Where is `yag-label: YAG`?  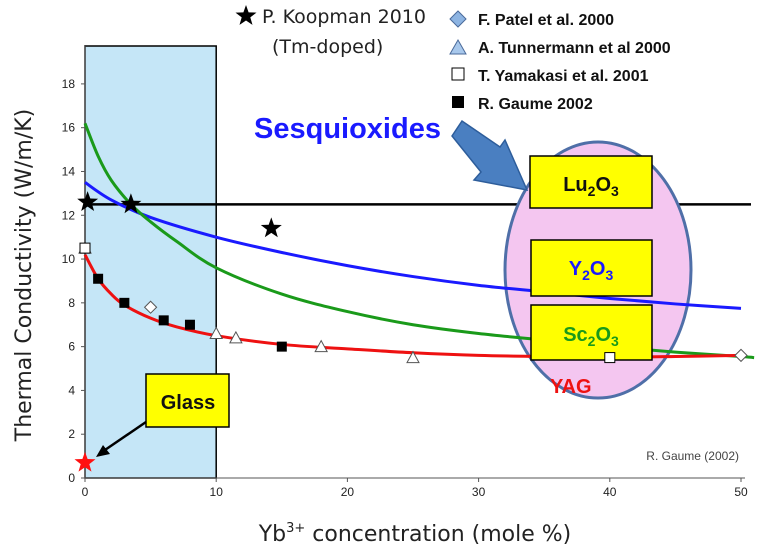
yag-label: YAG is located at coordinates (571, 387).